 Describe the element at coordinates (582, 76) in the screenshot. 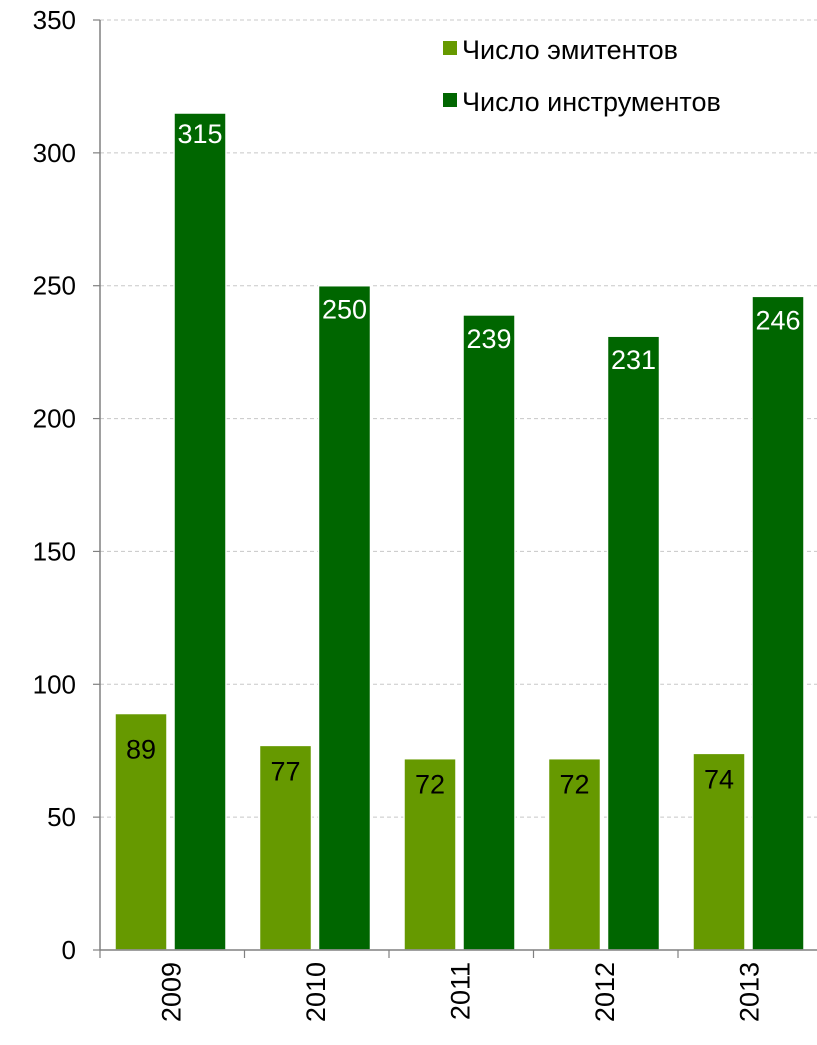

I see `legend: Число эмитентов Число инструментов` at that location.